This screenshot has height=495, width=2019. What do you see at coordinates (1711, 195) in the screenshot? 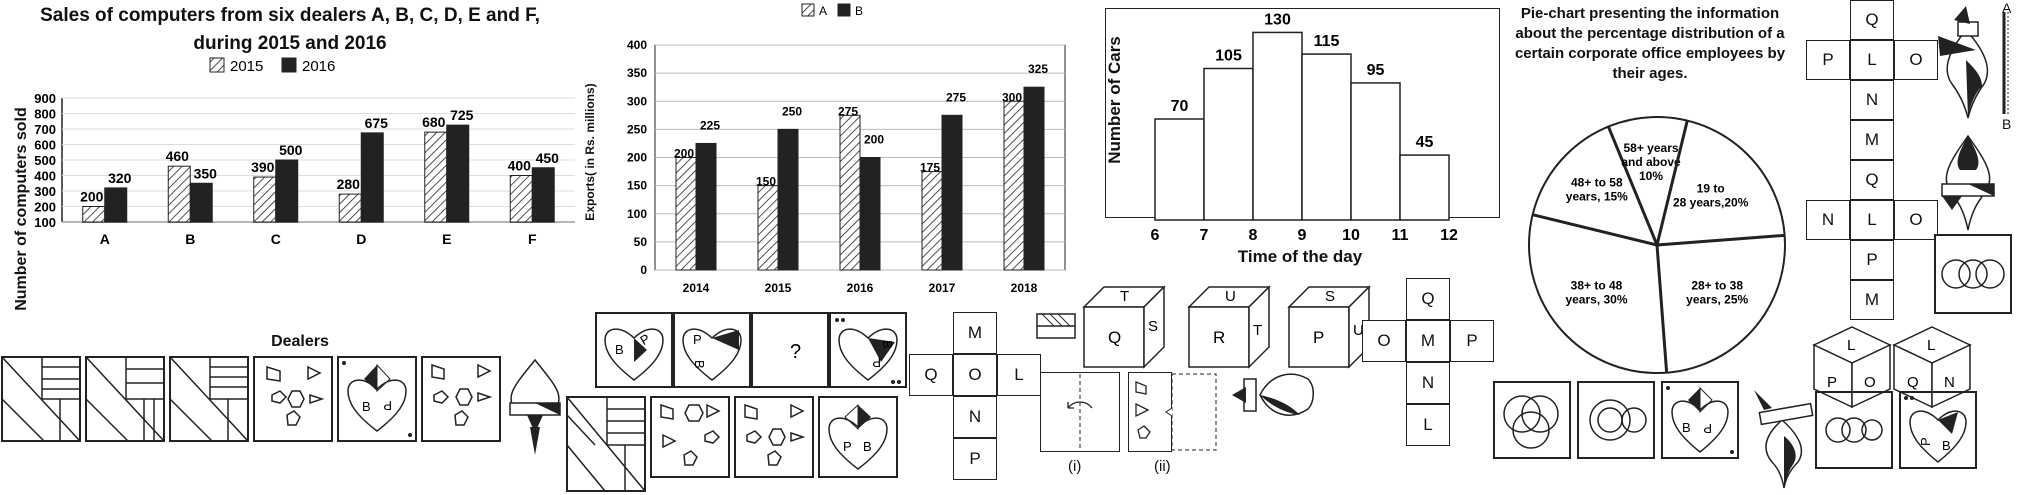
I see `pie-slice-label: 19 to 28 years,20%` at bounding box center [1711, 195].